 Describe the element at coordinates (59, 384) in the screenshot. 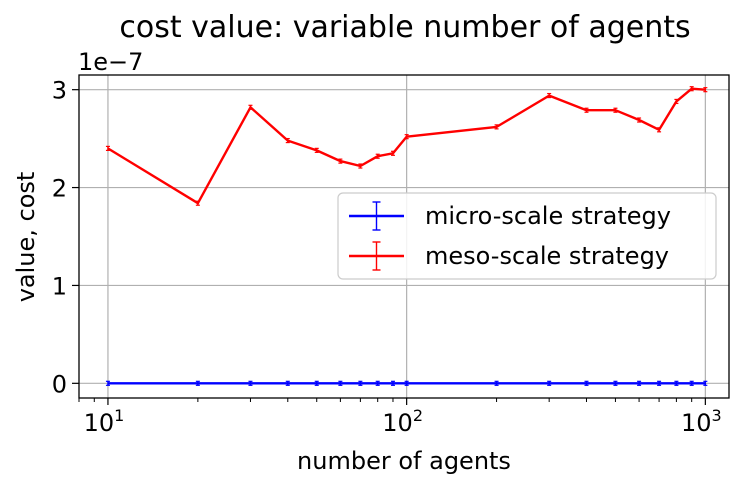

I see `y-tick-label: 0` at that location.